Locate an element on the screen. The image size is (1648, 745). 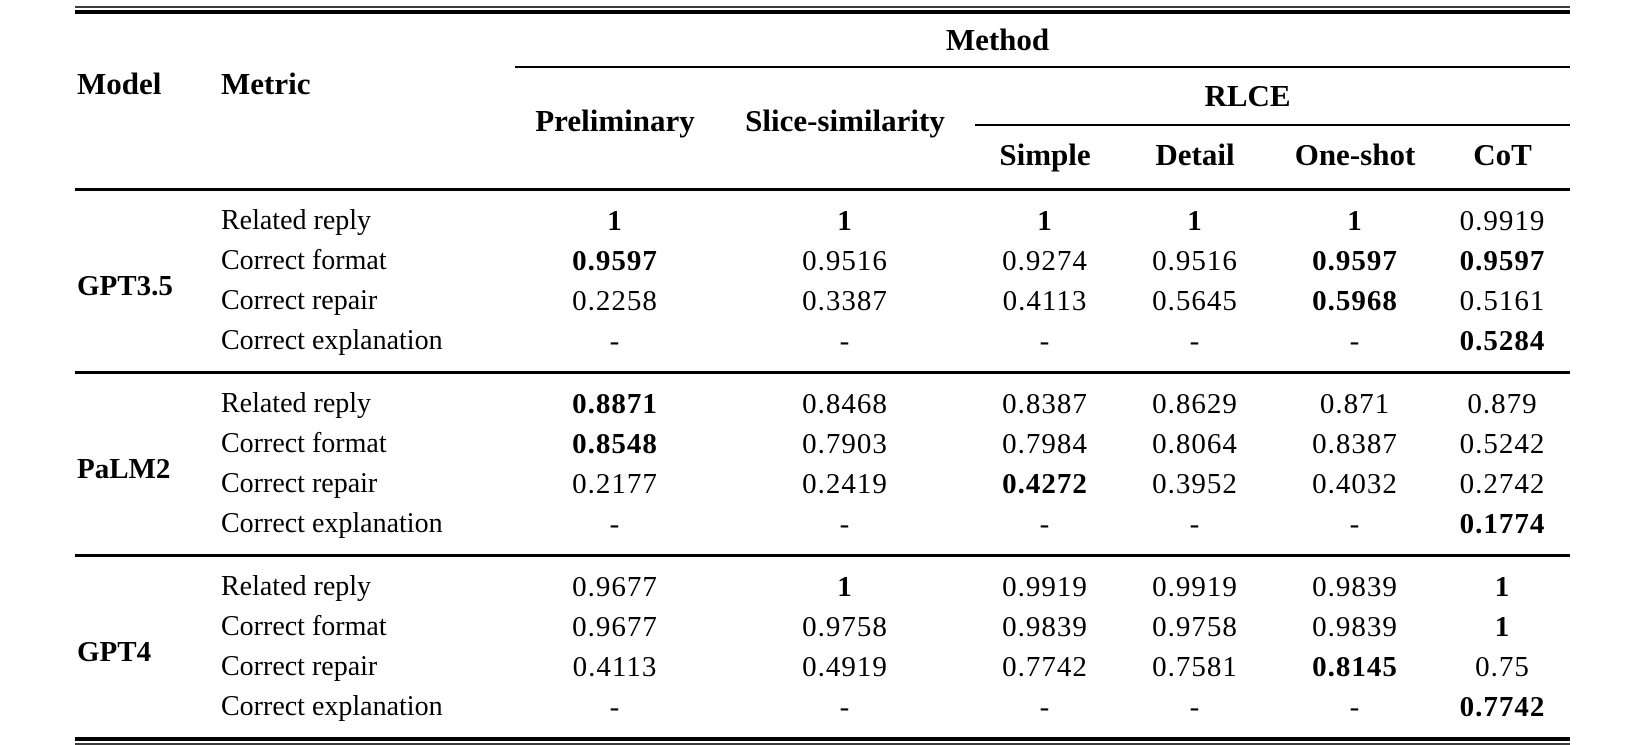
value-cell: 0.3952 is located at coordinates (1195, 483).